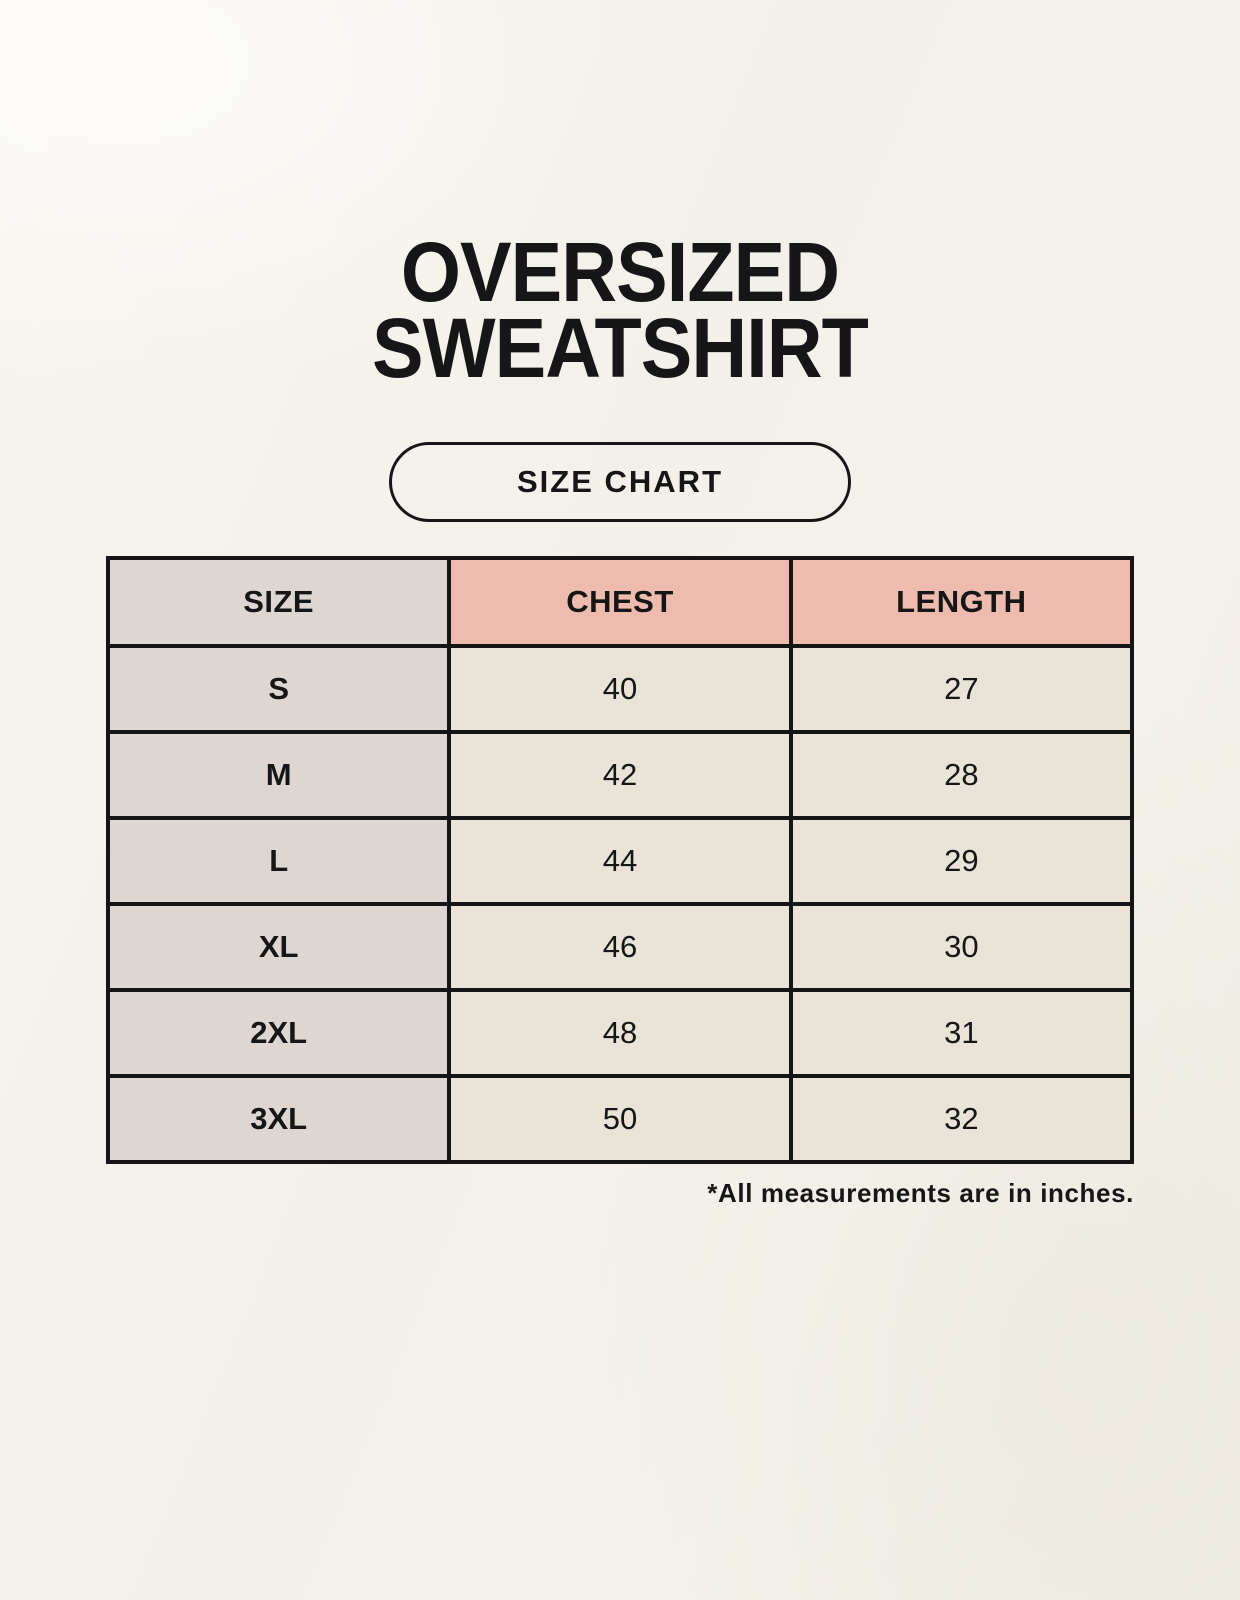  I want to click on length-value: 31, so click(961, 1033).